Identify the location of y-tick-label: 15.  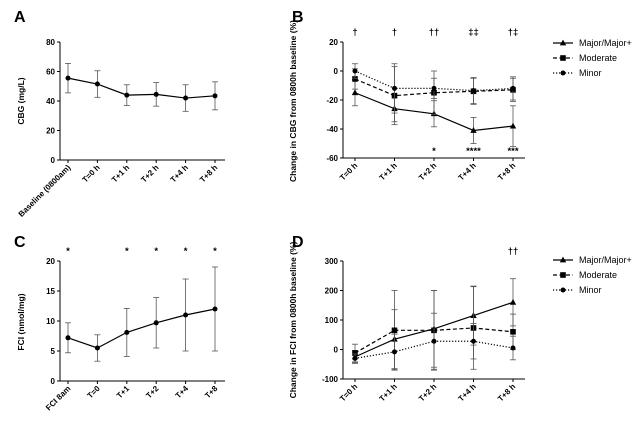
(50, 291).